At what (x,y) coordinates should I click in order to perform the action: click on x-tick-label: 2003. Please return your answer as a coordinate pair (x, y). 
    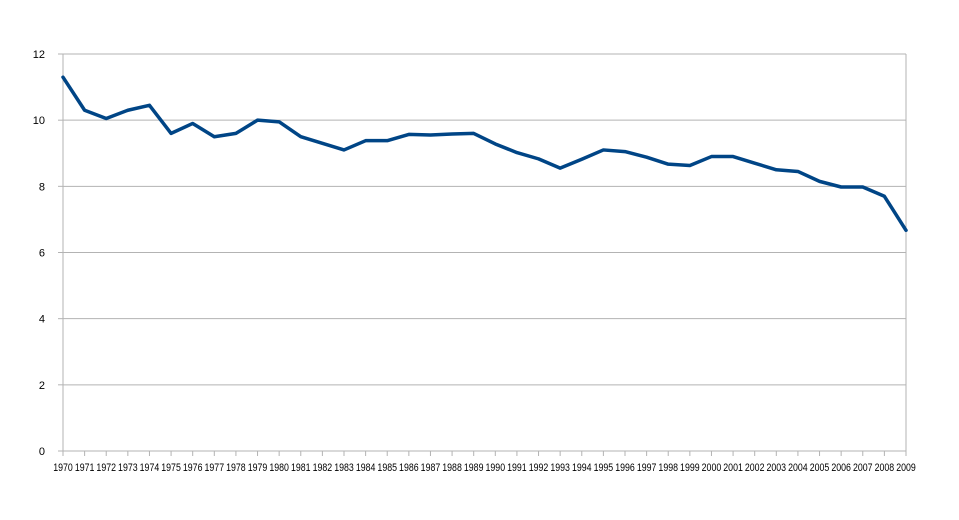
    Looking at the image, I should click on (777, 468).